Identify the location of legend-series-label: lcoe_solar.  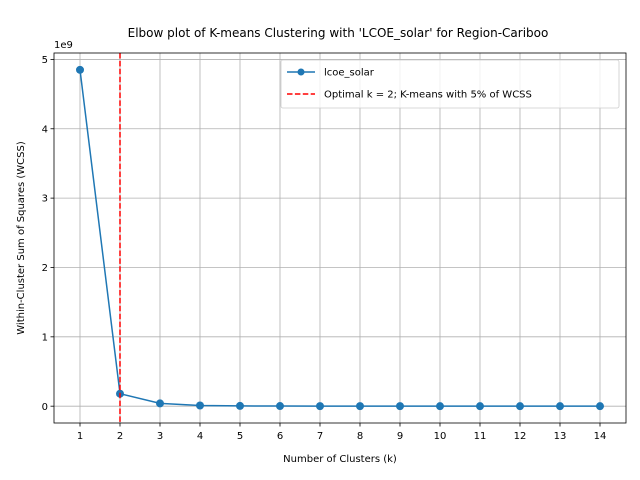
(349, 73).